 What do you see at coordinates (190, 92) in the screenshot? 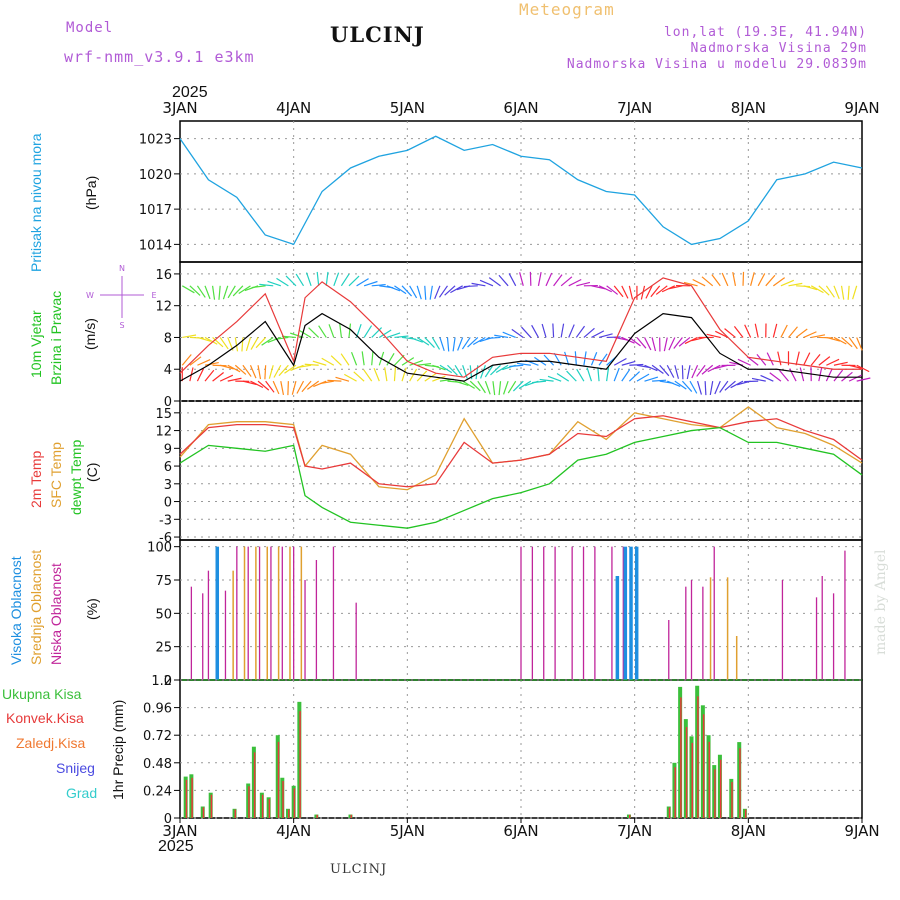
I see `year-top: 2025` at bounding box center [190, 92].